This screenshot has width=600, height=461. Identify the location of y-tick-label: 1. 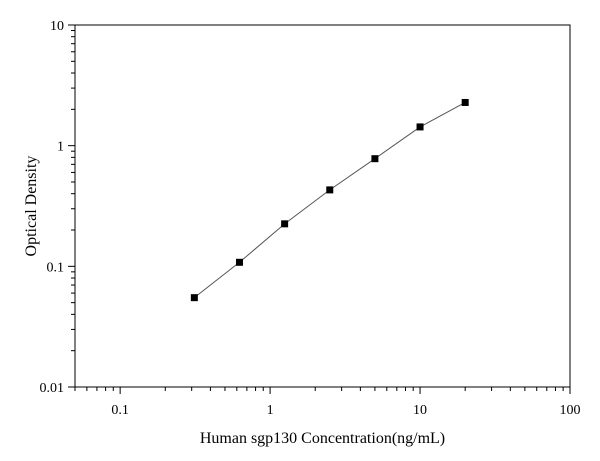
(60, 147).